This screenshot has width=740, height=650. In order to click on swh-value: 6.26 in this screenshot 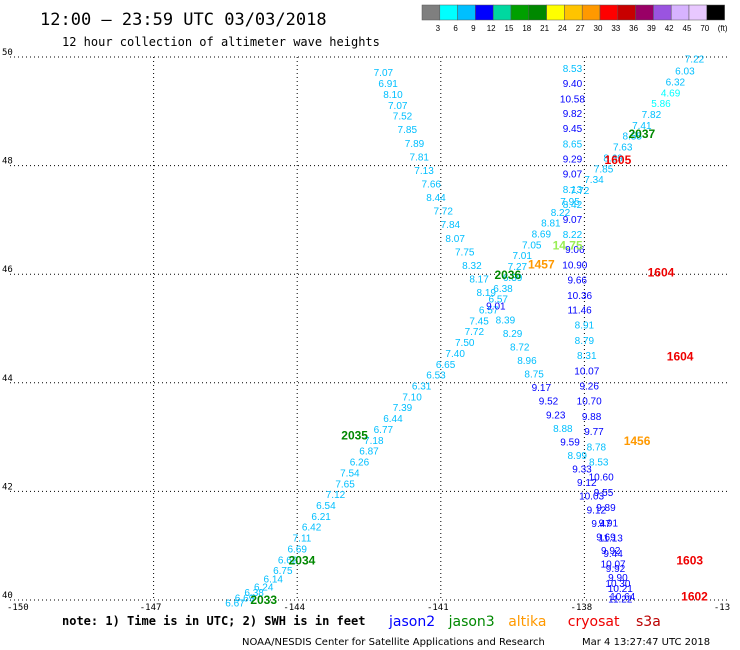, I will do `click(360, 463)`.